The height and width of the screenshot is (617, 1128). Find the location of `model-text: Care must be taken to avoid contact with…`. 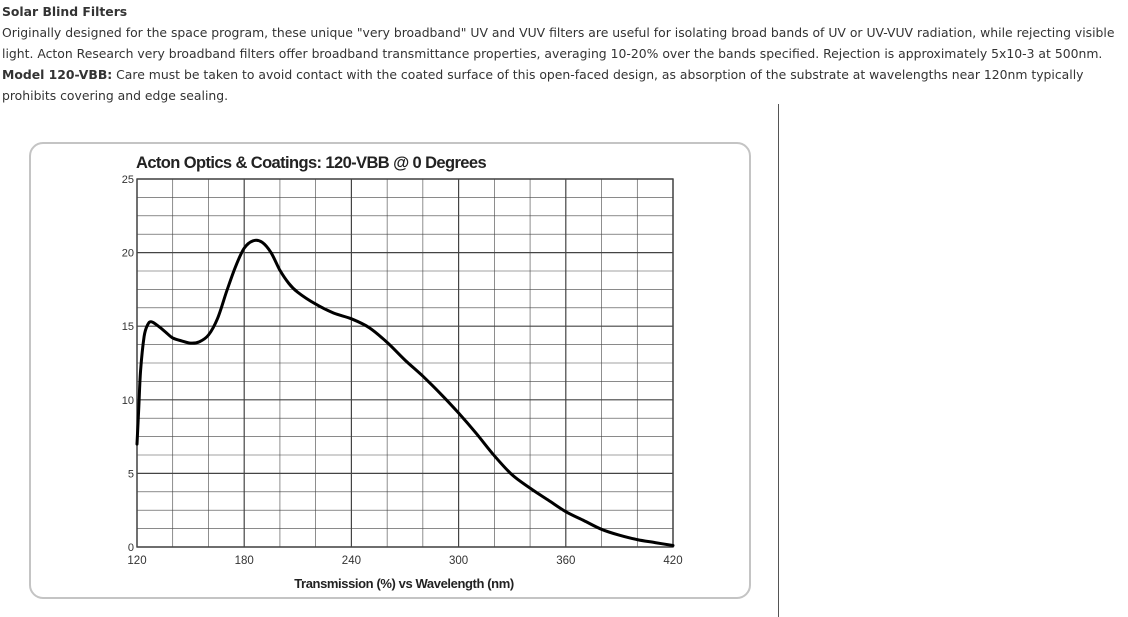

model-text: Care must be taken to avoid contact with… is located at coordinates (543, 85).